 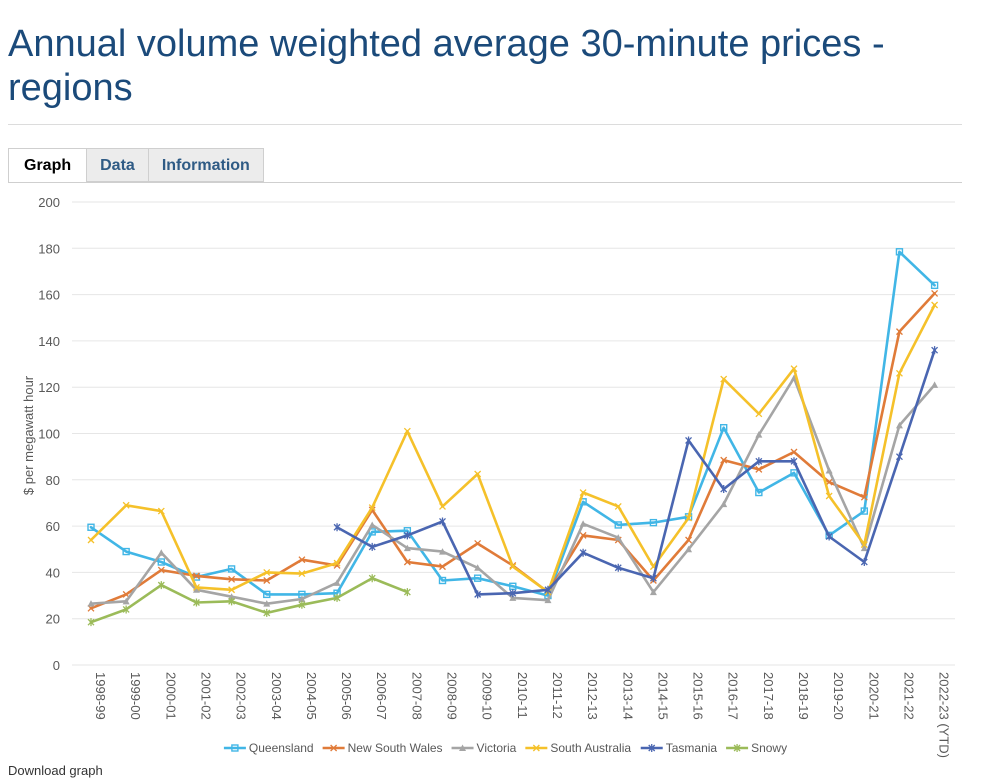 What do you see at coordinates (118, 165) in the screenshot?
I see `tab-data: Data` at bounding box center [118, 165].